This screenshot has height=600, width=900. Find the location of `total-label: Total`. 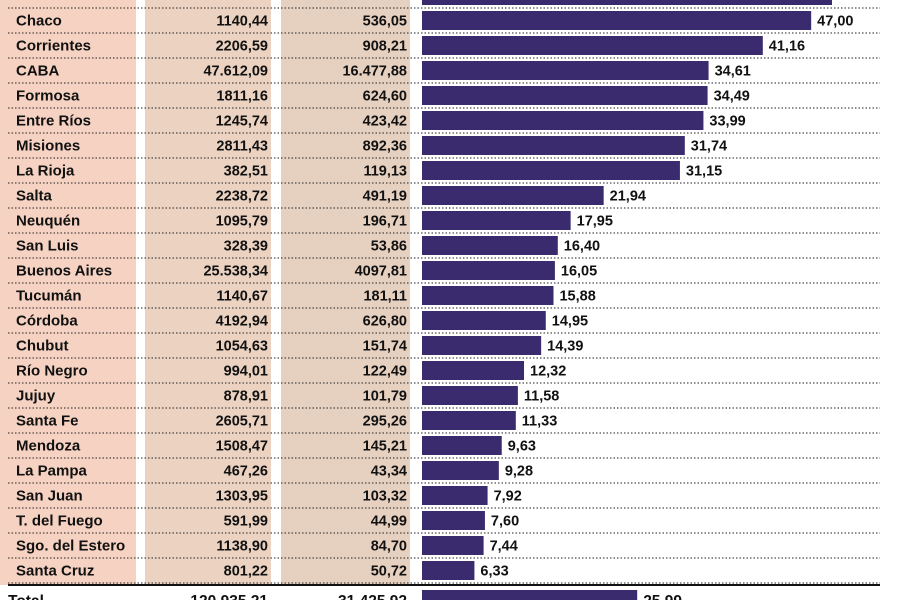

total-label: Total is located at coordinates (26, 596).